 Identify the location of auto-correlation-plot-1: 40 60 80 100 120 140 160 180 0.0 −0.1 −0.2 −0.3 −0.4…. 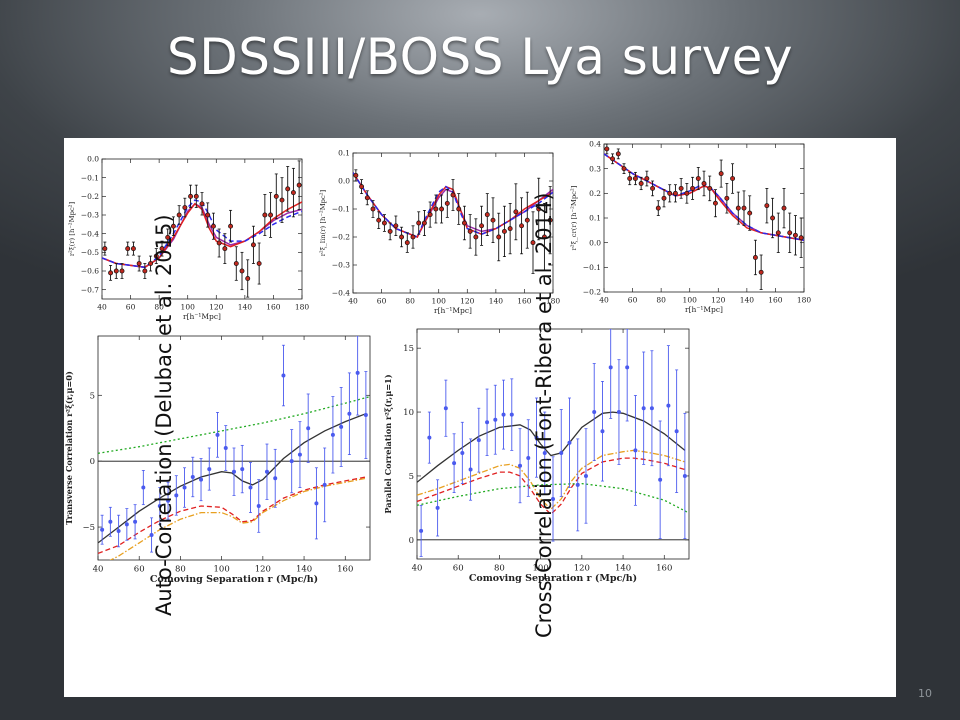
(189, 238).